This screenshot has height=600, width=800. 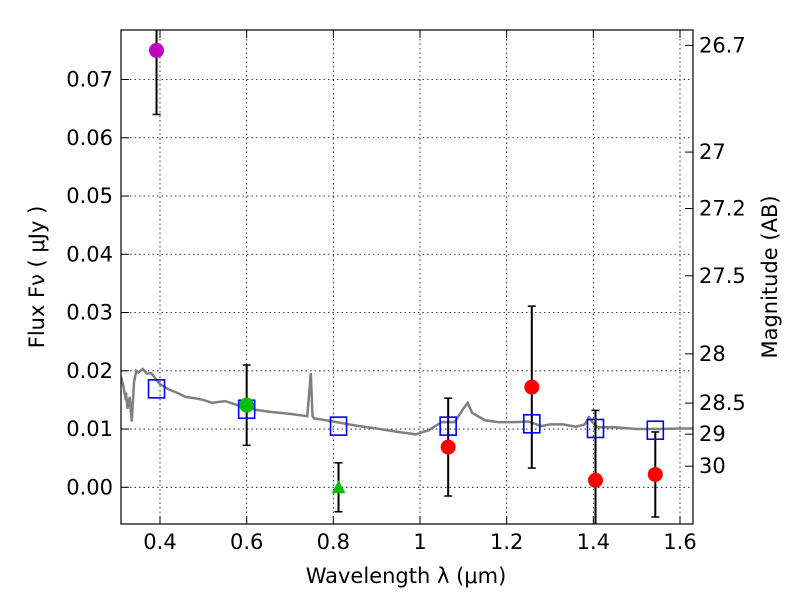 I want to click on x-tick-label: 1, so click(x=419, y=542).